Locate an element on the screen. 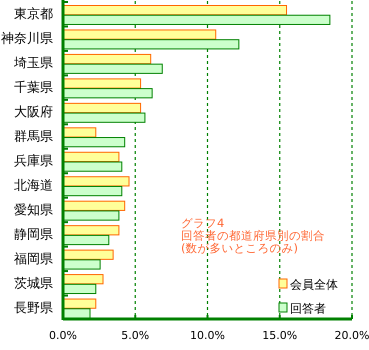 The height and width of the screenshot is (350, 369). y-tick-label: 神奈川県 is located at coordinates (27, 39).